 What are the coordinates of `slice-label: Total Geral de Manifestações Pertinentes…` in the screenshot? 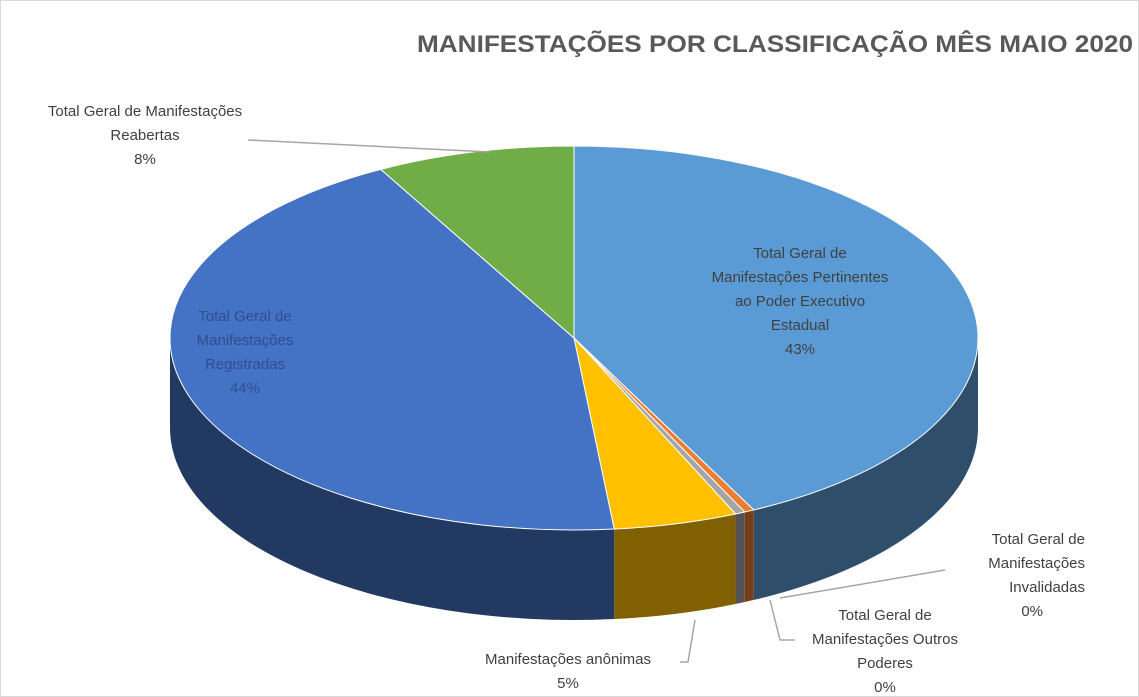 It's located at (800, 302).